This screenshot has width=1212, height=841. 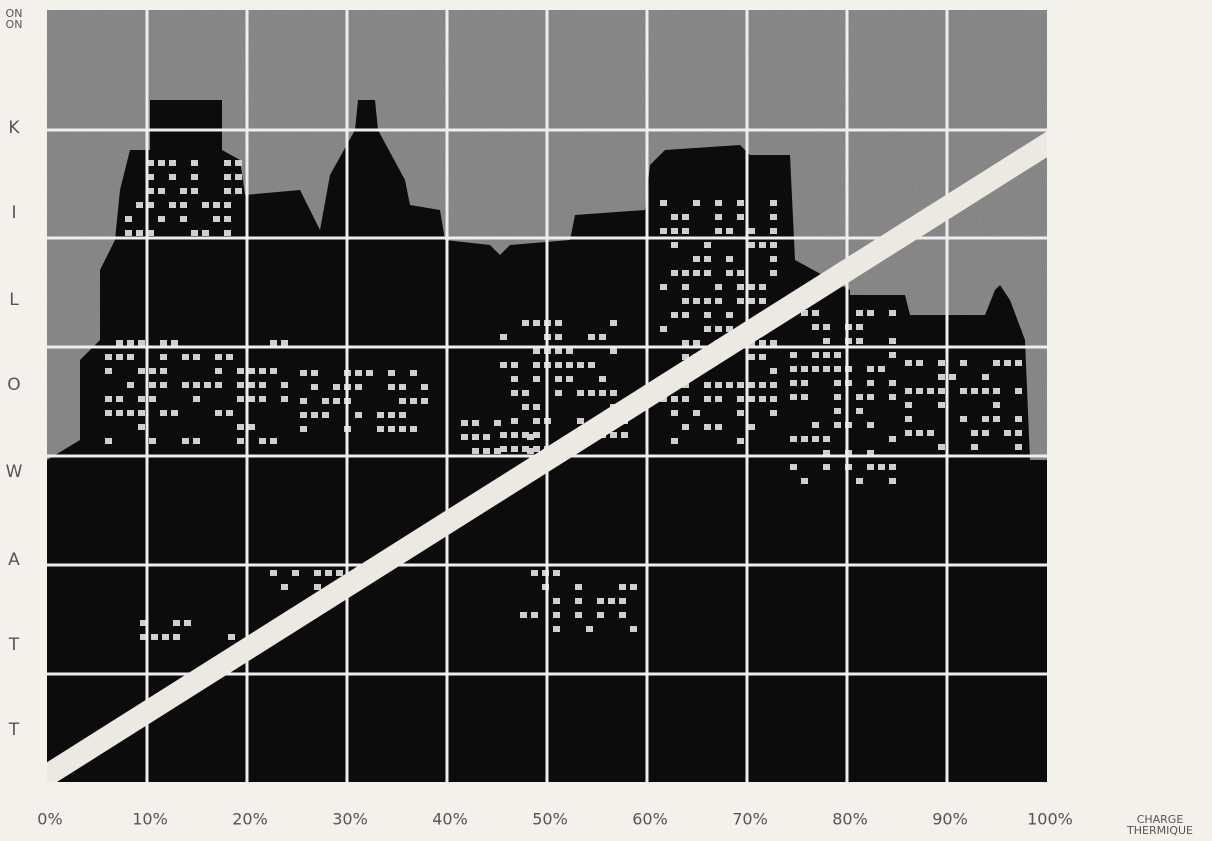 I want to click on x-title: CHARGE, so click(x=1160, y=819).